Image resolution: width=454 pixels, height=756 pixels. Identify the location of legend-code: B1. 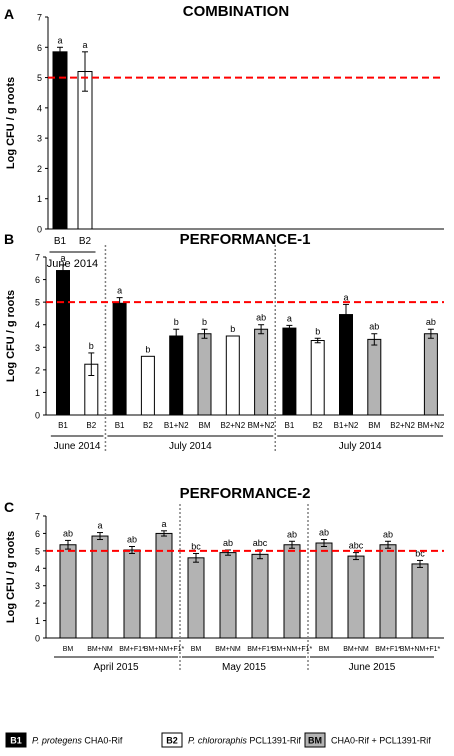
(16, 741).